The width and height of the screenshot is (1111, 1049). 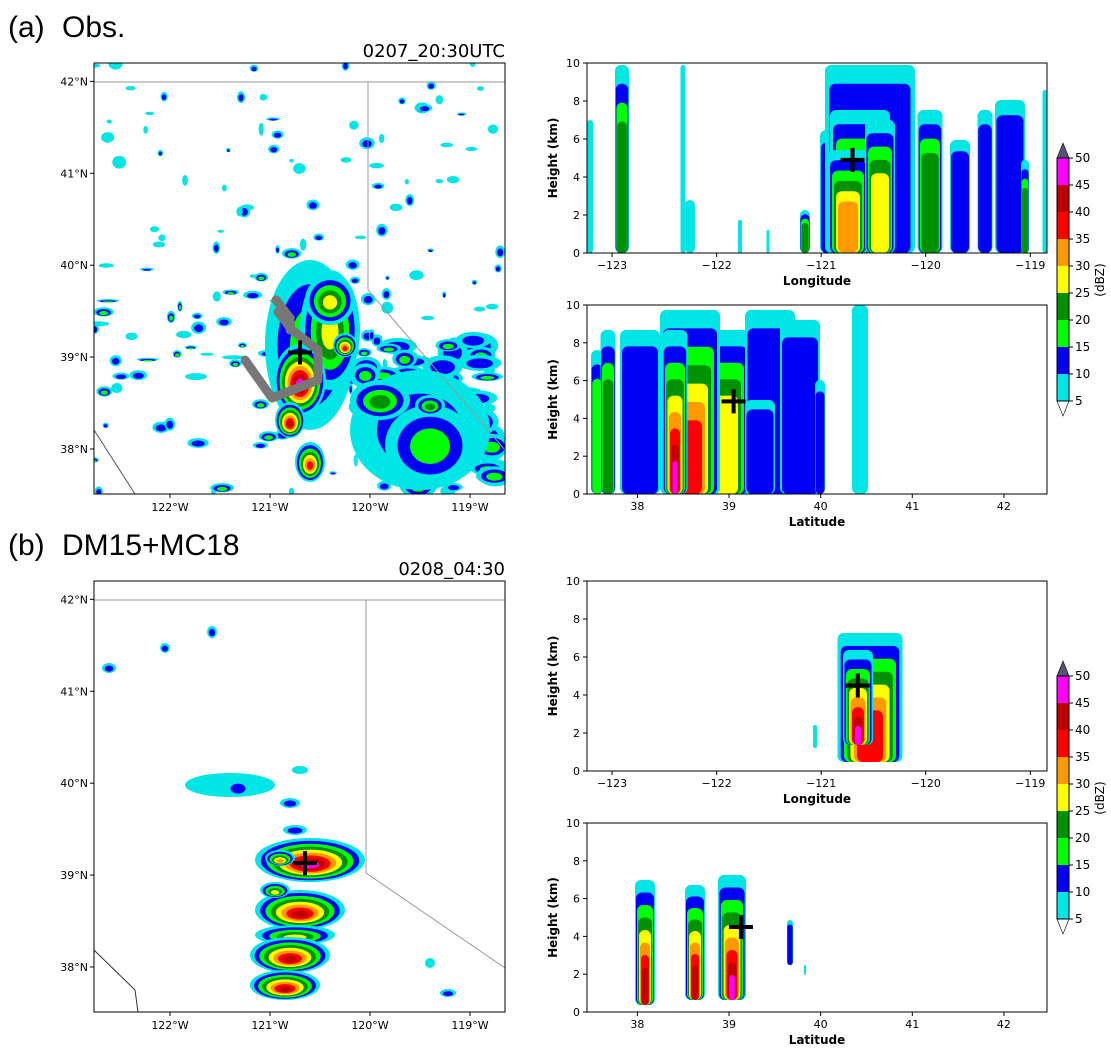 I want to click on panel-title: DM15+MC18, so click(x=151, y=545).